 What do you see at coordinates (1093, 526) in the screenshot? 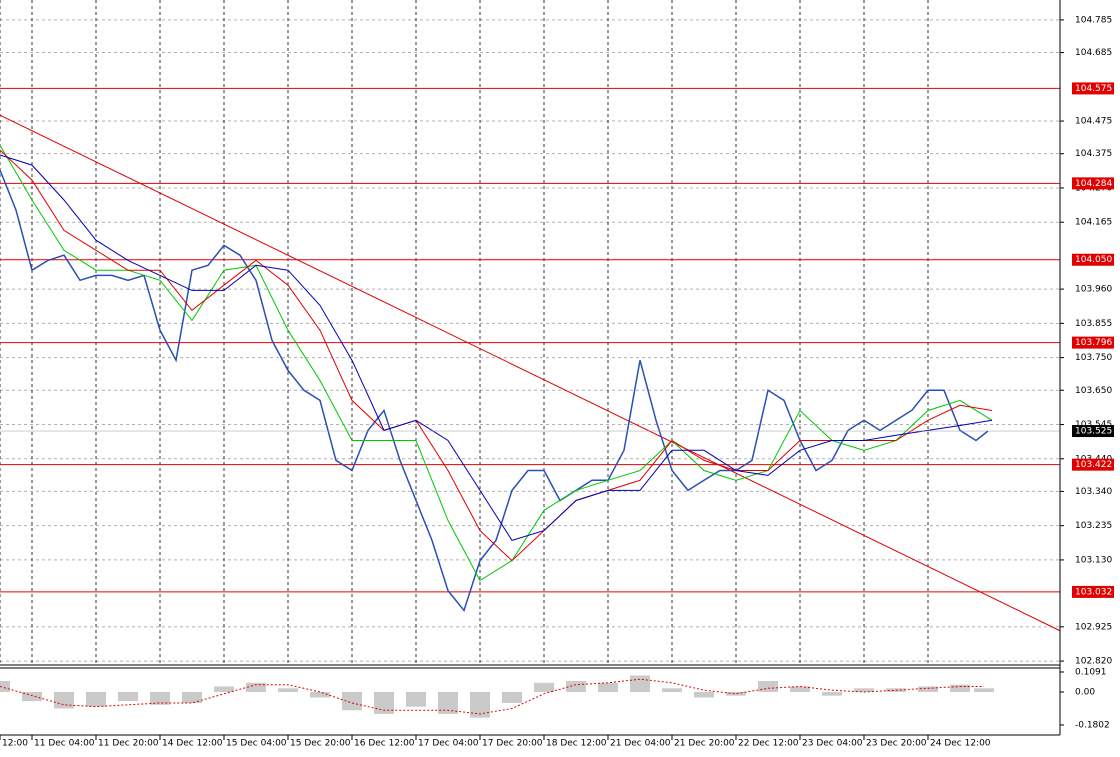
I see `y-tick-label: 103.235` at bounding box center [1093, 526].